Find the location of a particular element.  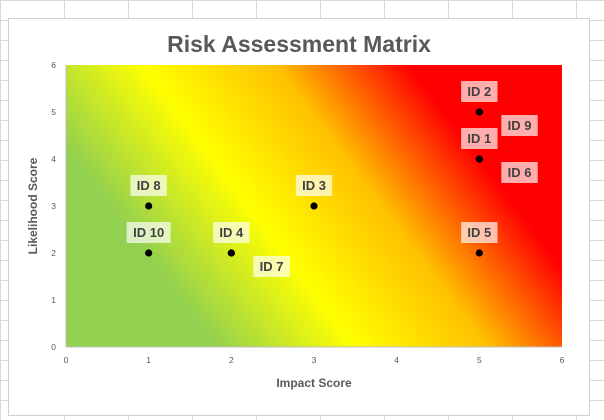

data-label: ID 3 is located at coordinates (314, 185).